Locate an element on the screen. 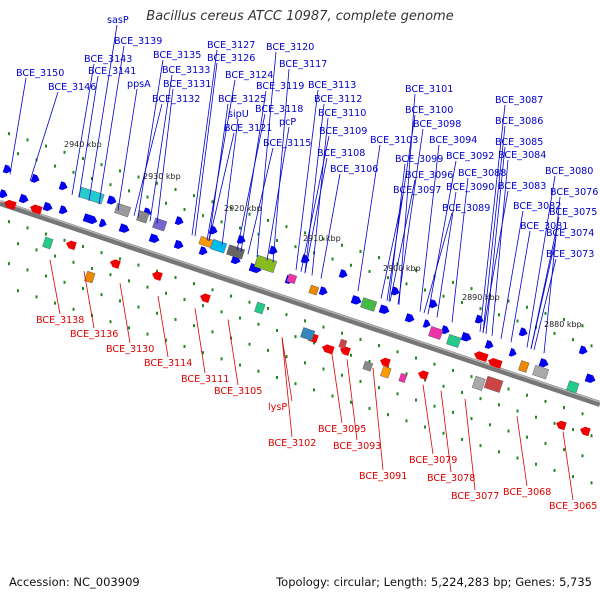 This screenshot has height=600, width=600. forward-gene-label: BCE_3131 is located at coordinates (187, 84).